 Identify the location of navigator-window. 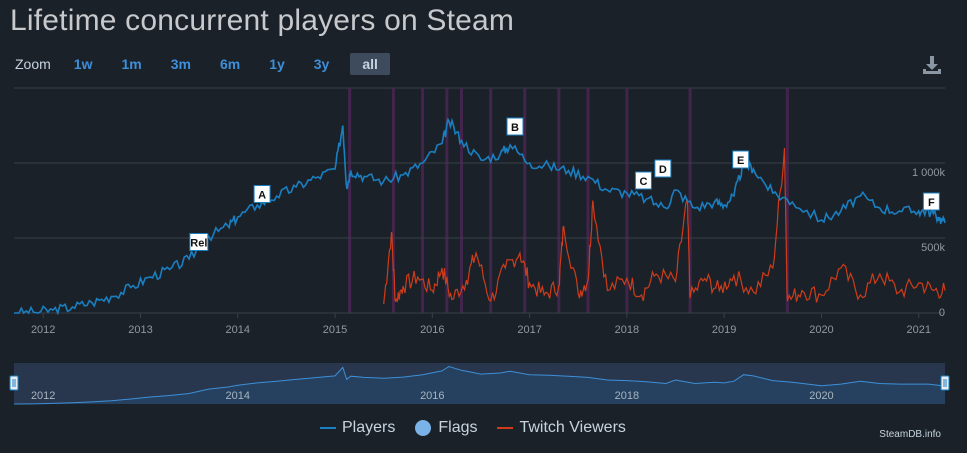
(479, 383).